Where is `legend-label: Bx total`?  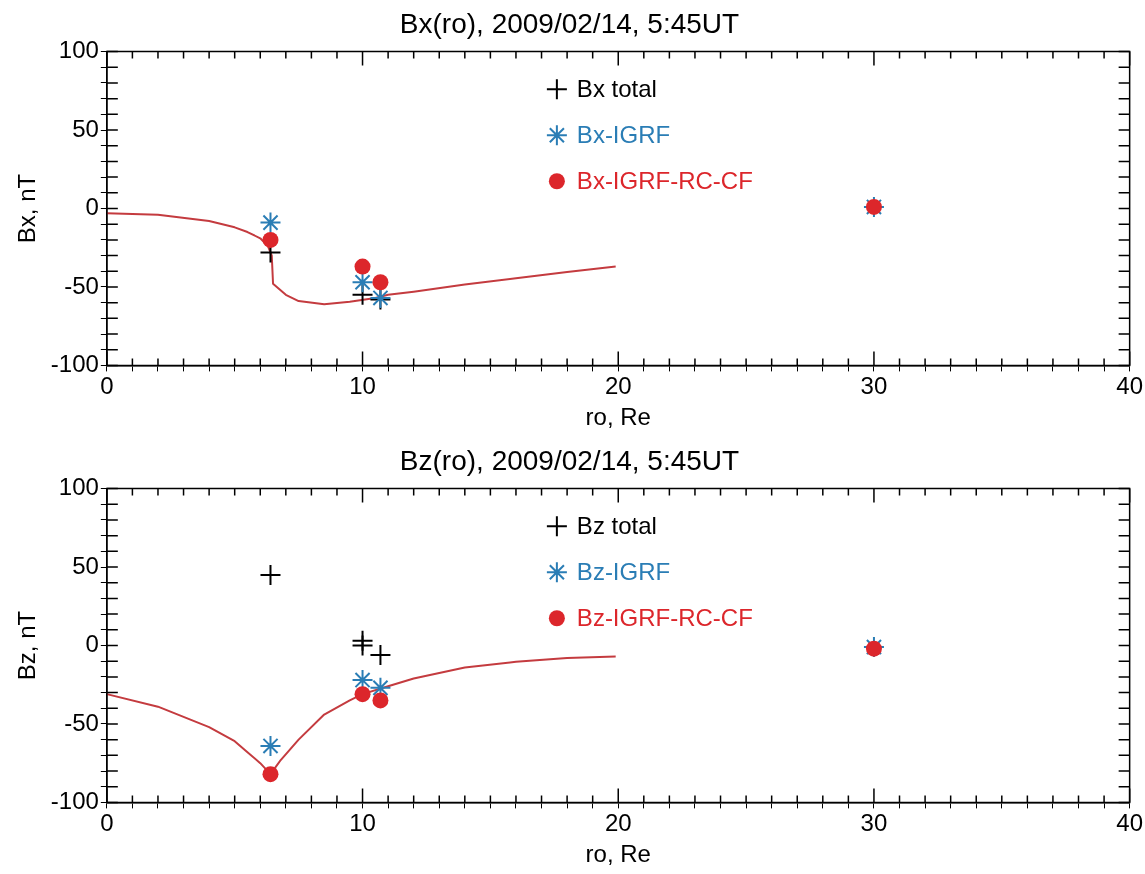
legend-label: Bx total is located at coordinates (616, 88).